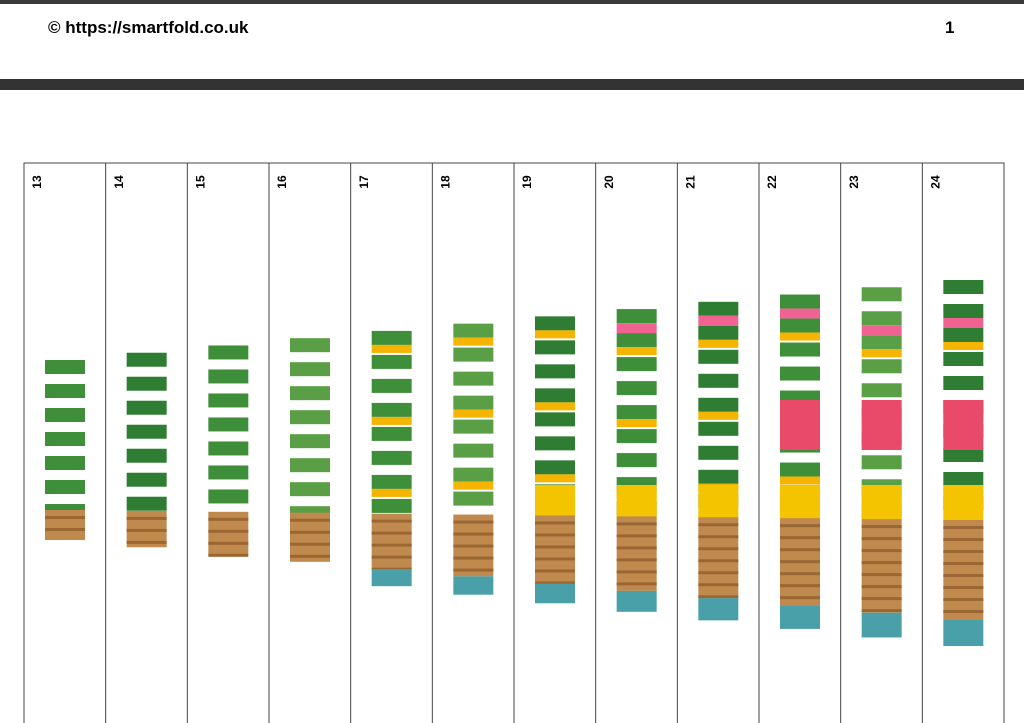 This screenshot has height=723, width=1024. Describe the element at coordinates (148, 27) in the screenshot. I see `copyright: © https://smartfold.co.uk` at that location.